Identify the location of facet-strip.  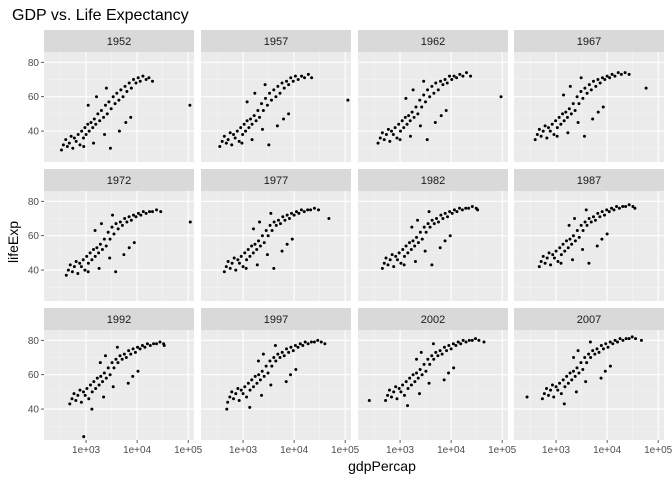
(433, 41).